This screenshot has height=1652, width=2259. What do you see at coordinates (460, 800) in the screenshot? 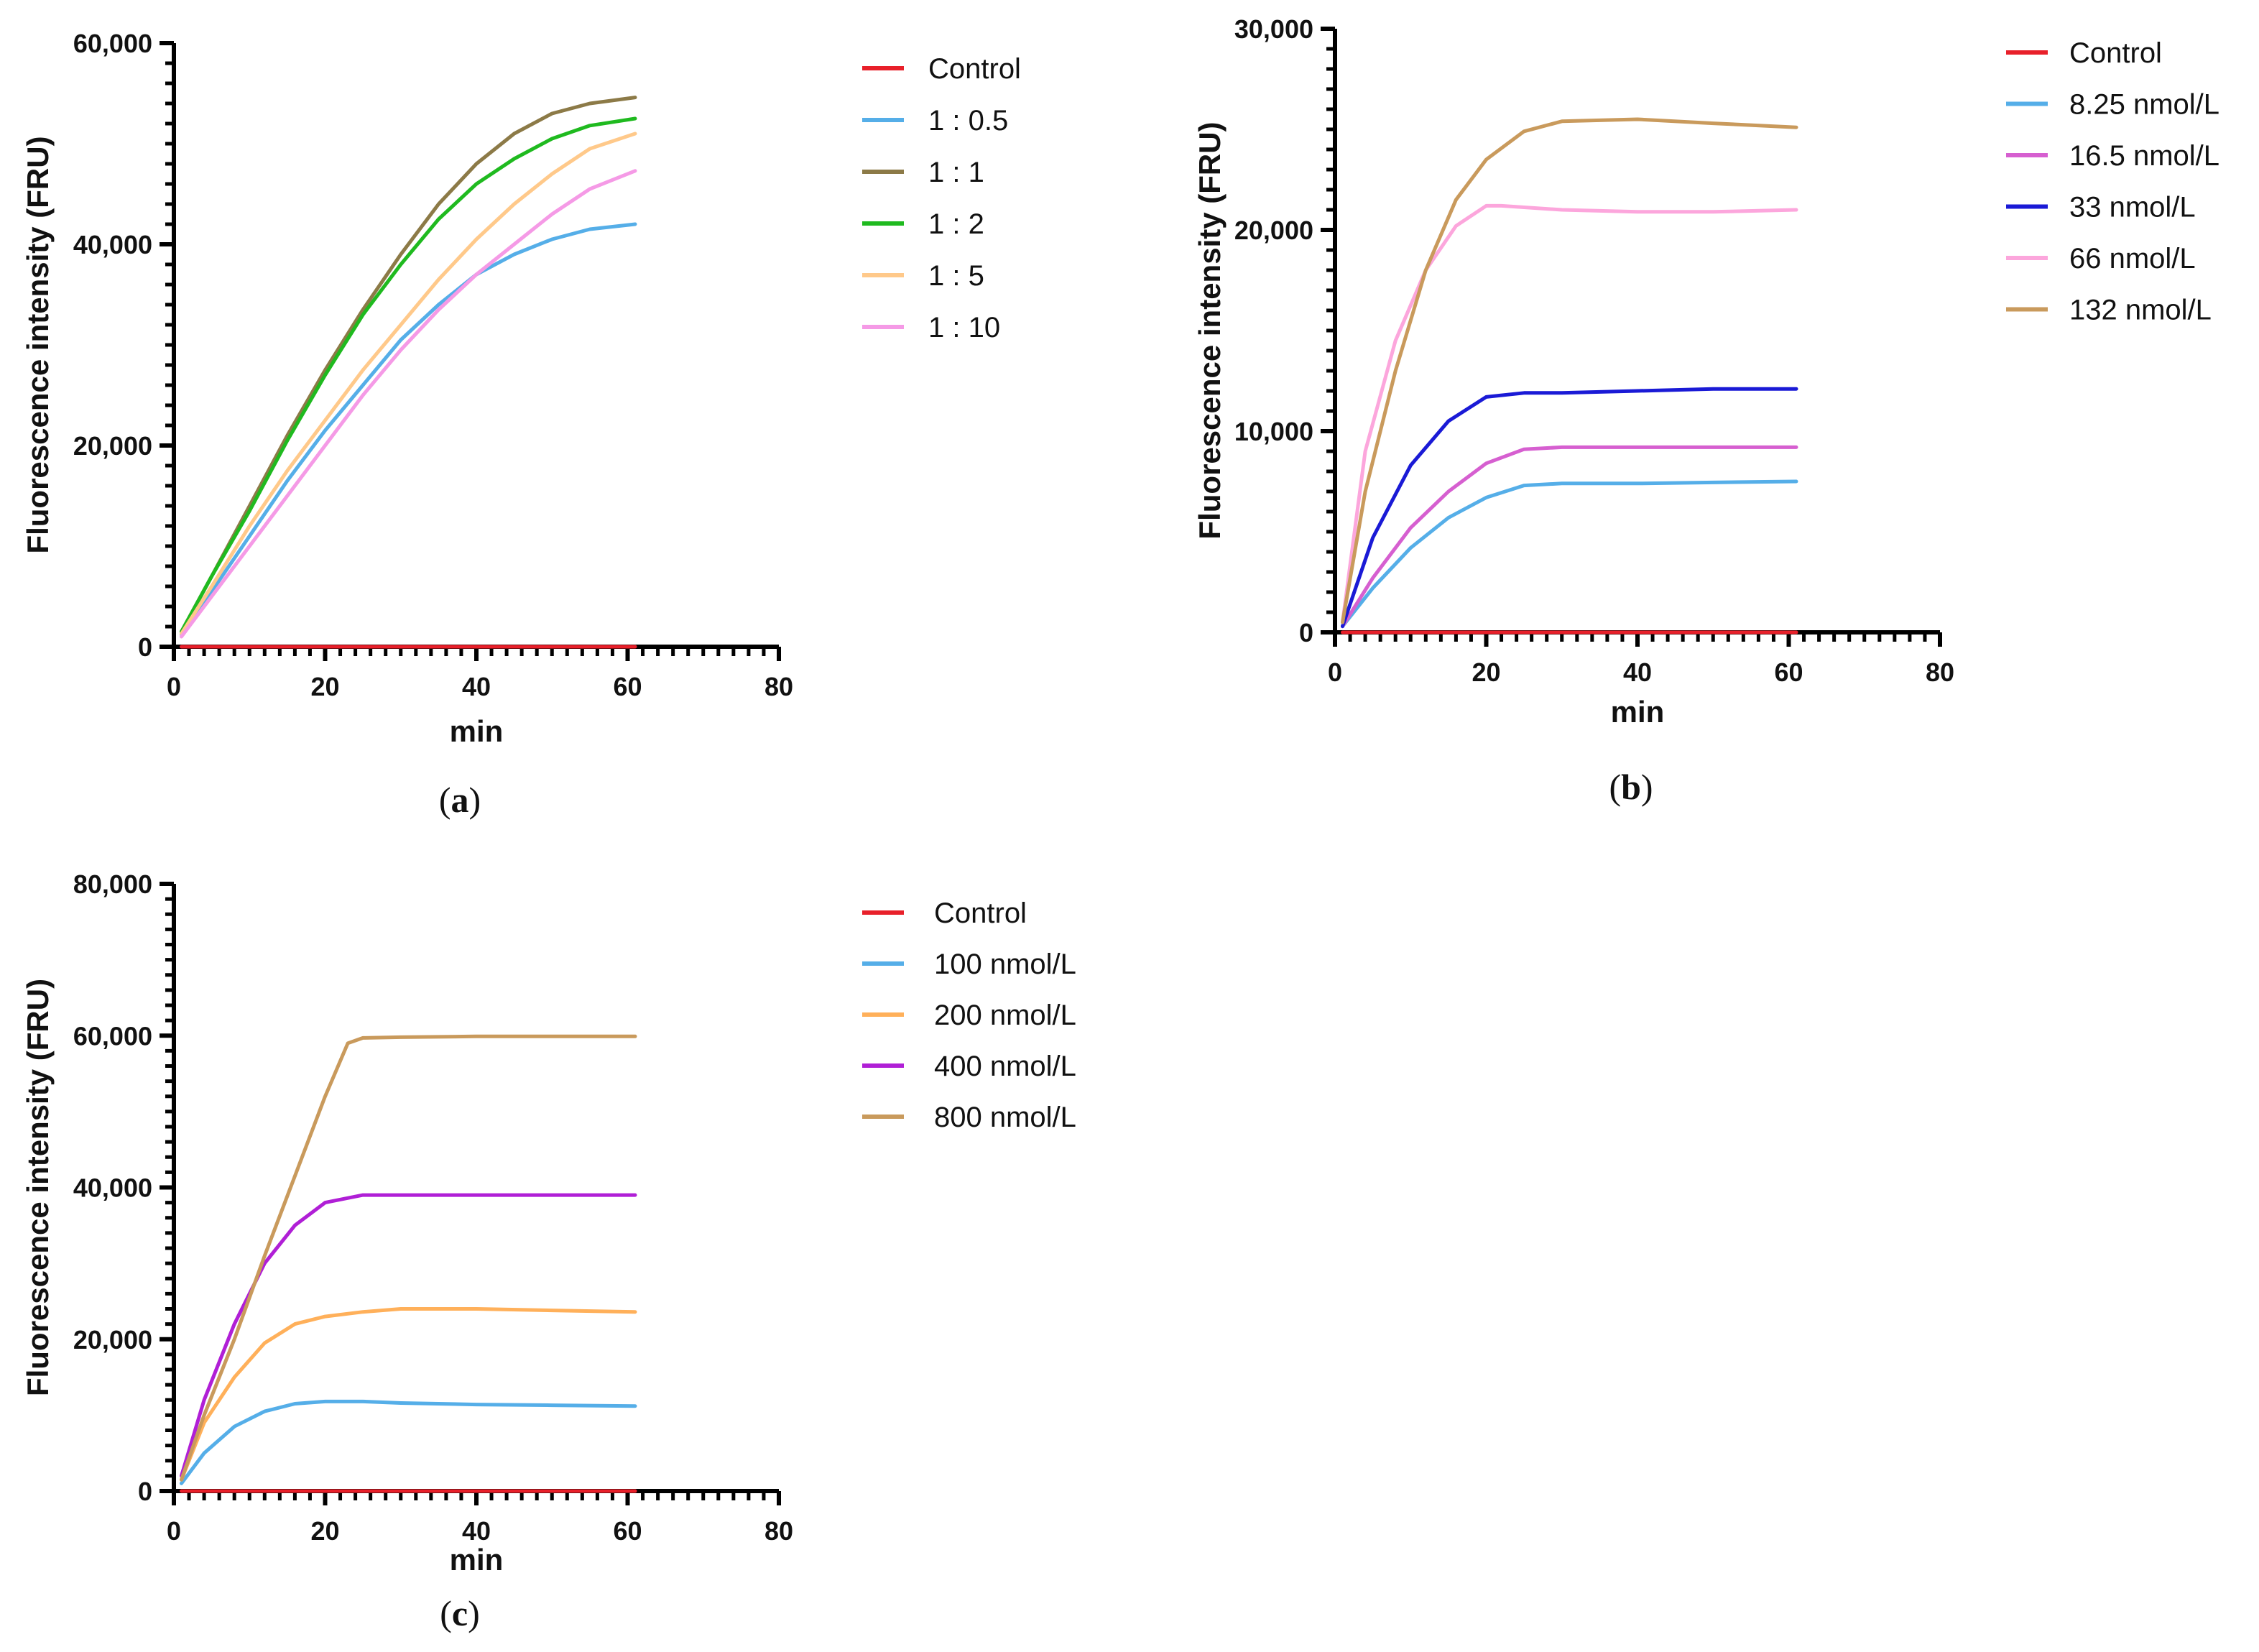
I see `panel-label-a: (a)` at bounding box center [460, 800].